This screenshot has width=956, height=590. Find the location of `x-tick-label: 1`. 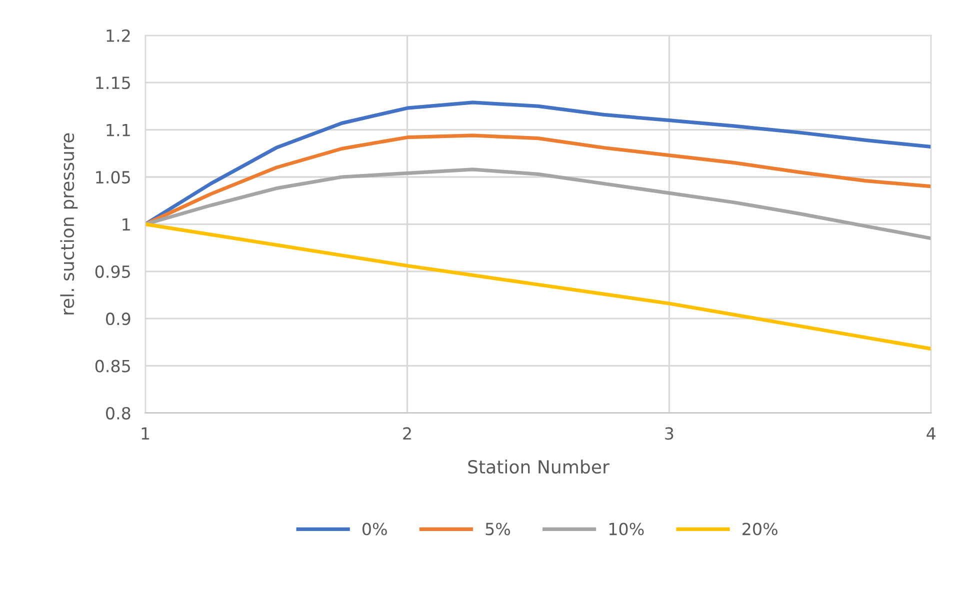

x-tick-label: 1 is located at coordinates (146, 433).